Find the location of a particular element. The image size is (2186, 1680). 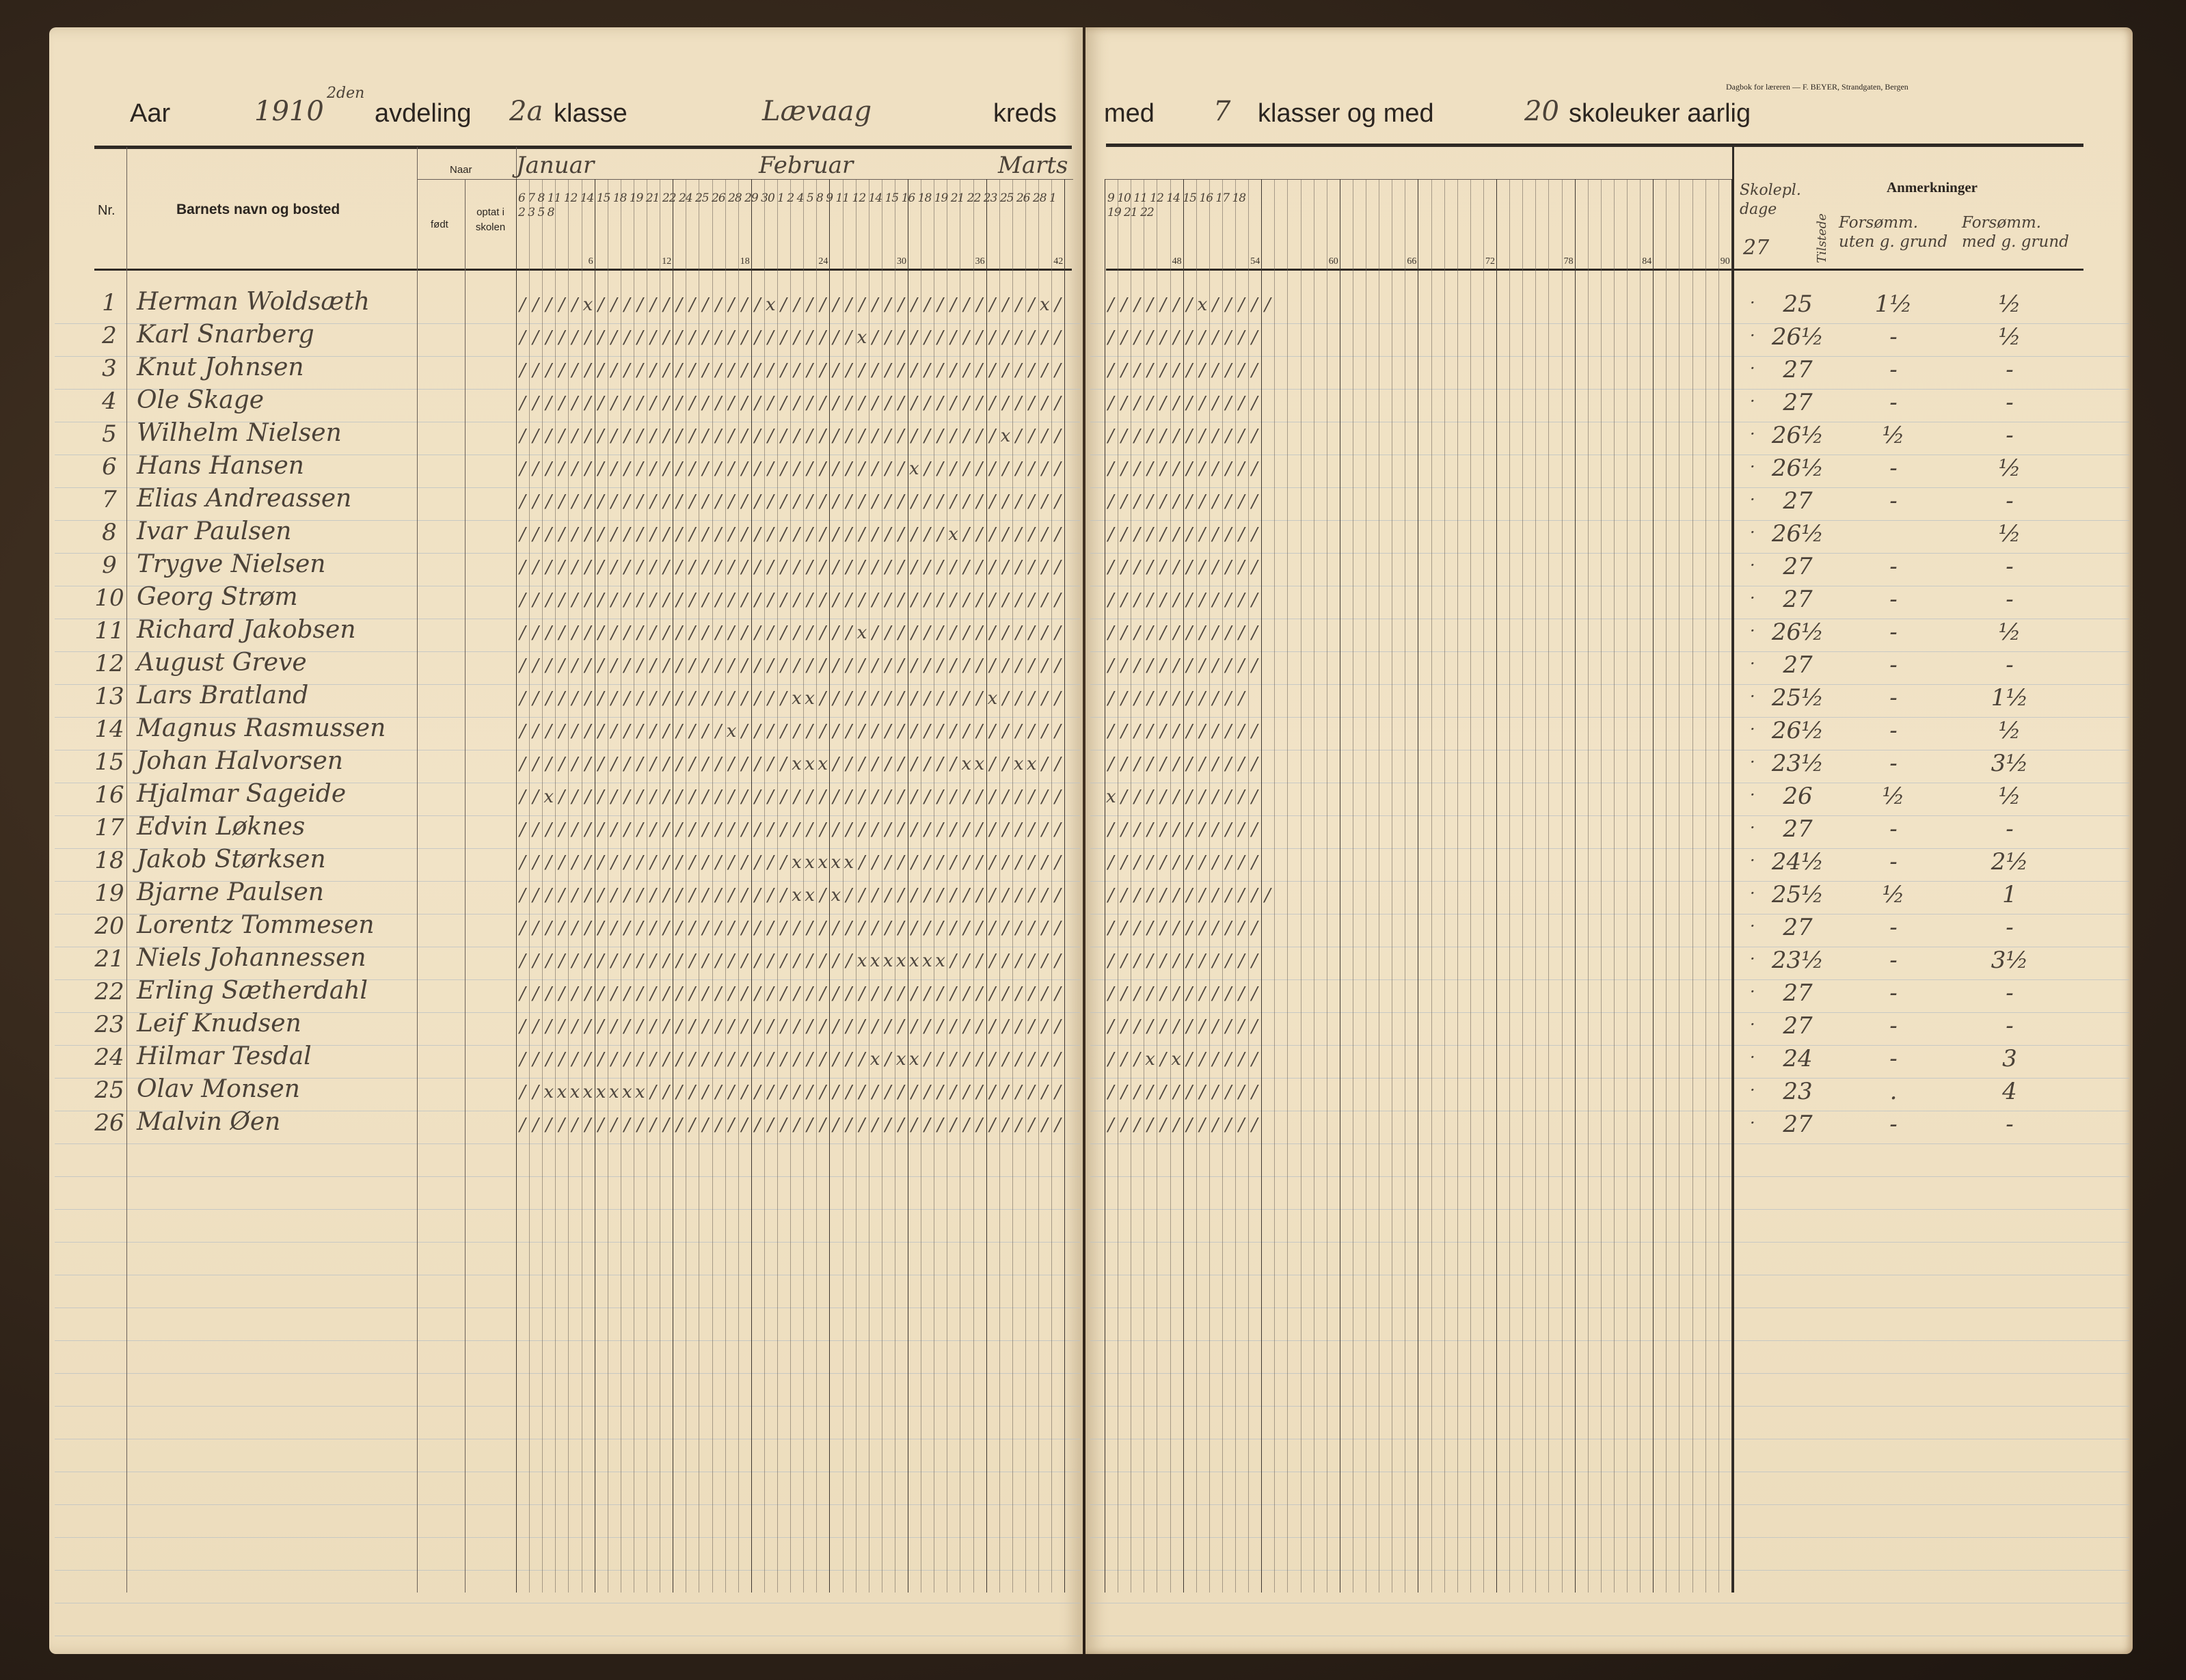

student-name: Wilhelm Nielsen is located at coordinates (239, 433).